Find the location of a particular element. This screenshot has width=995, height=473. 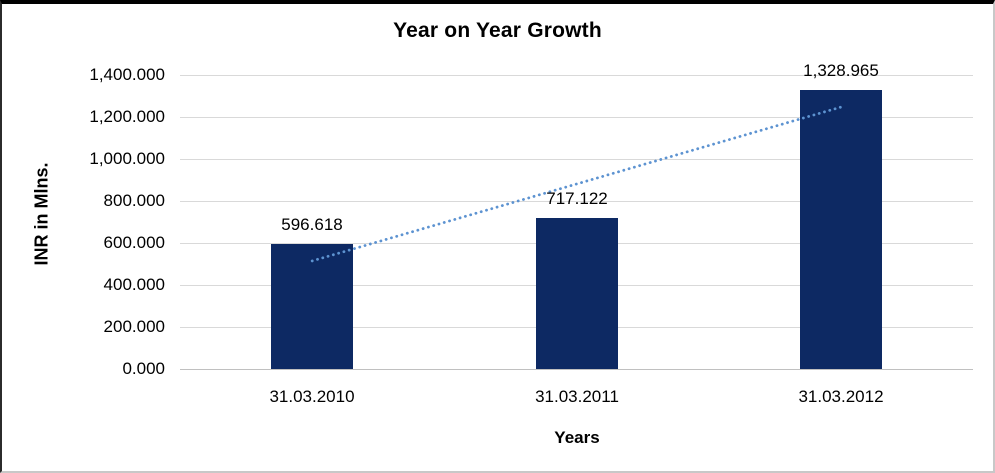

y-tick-label: 1,200.000 is located at coordinates (127, 116).